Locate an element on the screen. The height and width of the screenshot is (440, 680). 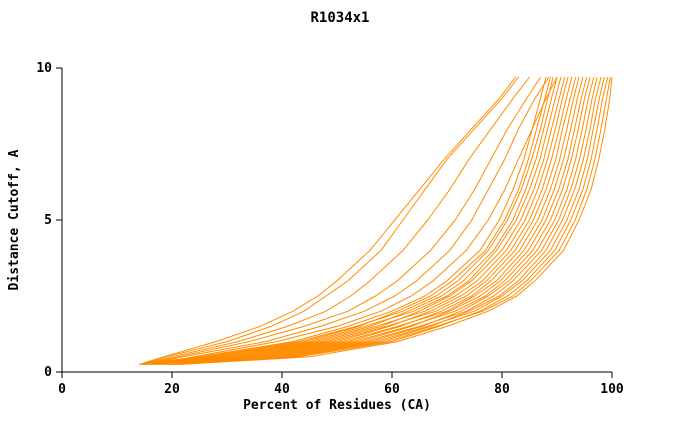
x-tick-label: 80 is located at coordinates (502, 389).